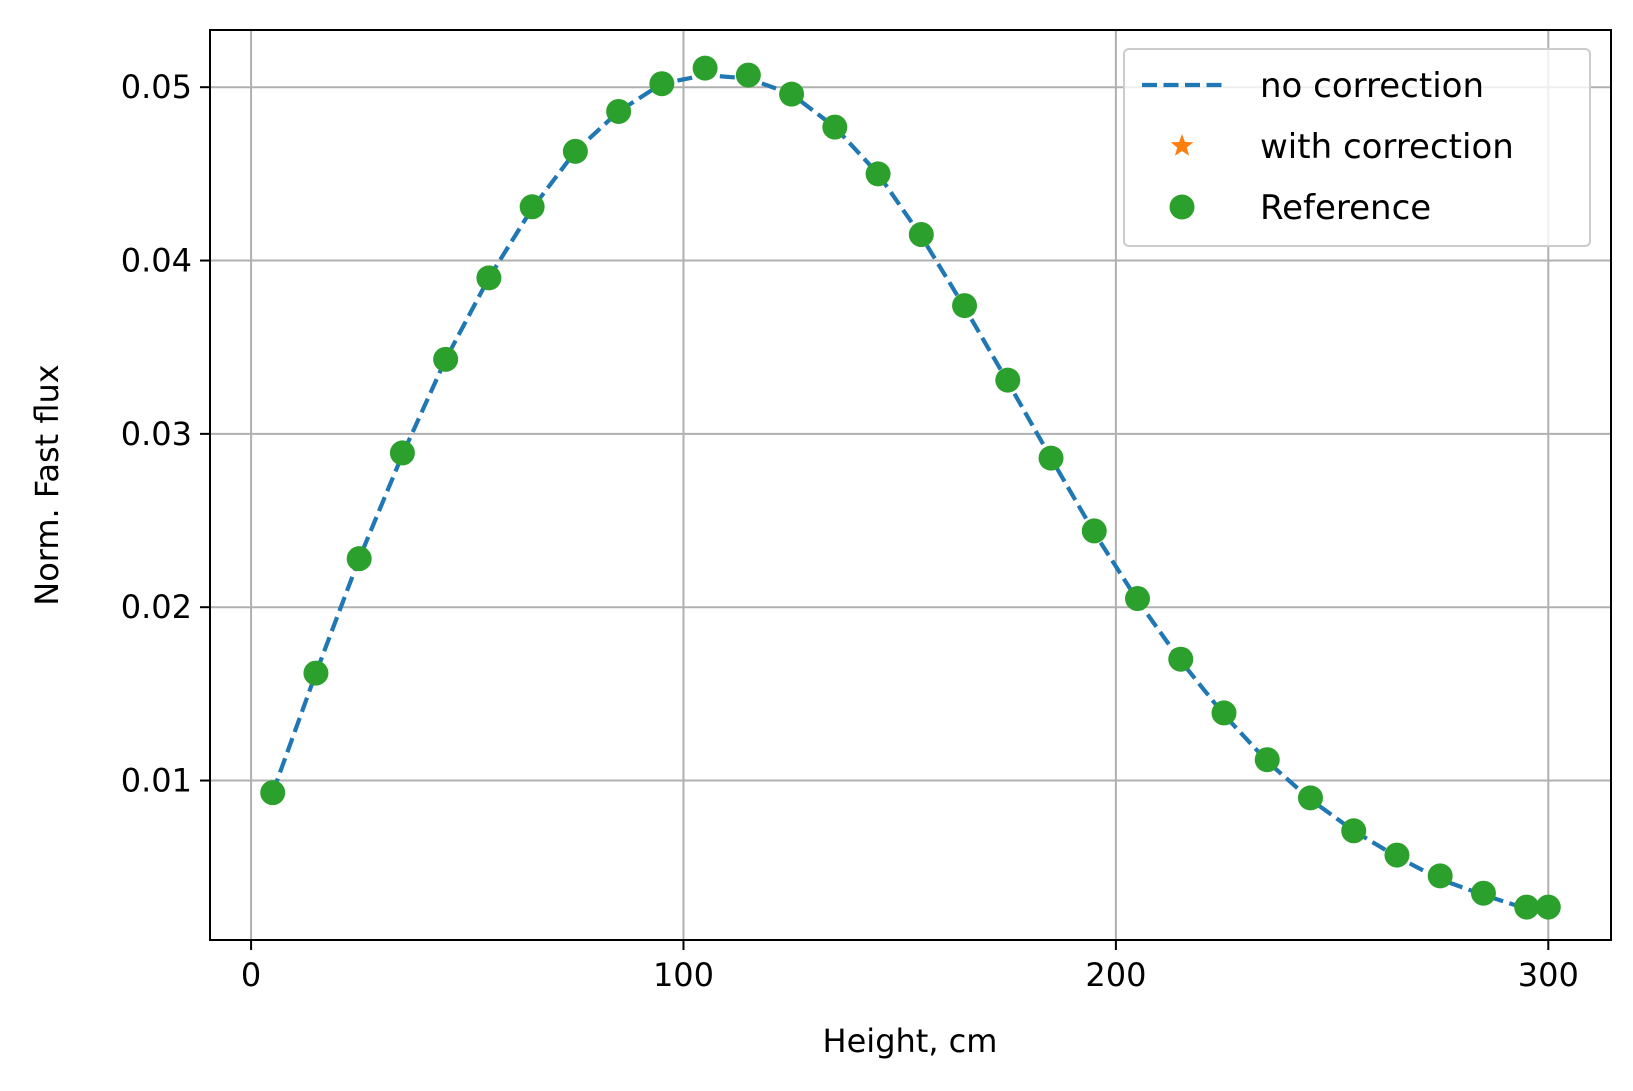  What do you see at coordinates (156, 434) in the screenshot?
I see `y-tick-label: 0.03` at bounding box center [156, 434].